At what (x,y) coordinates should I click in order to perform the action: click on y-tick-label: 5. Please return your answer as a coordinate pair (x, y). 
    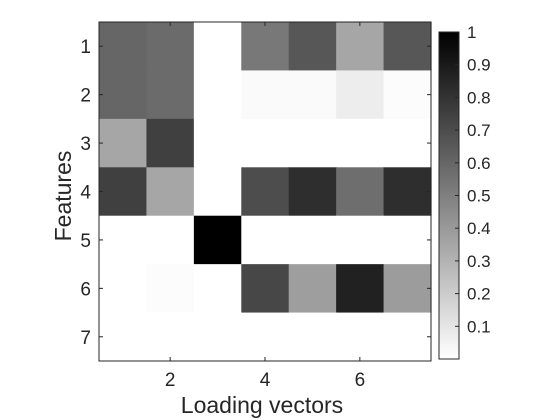
    Looking at the image, I should click on (85, 241).